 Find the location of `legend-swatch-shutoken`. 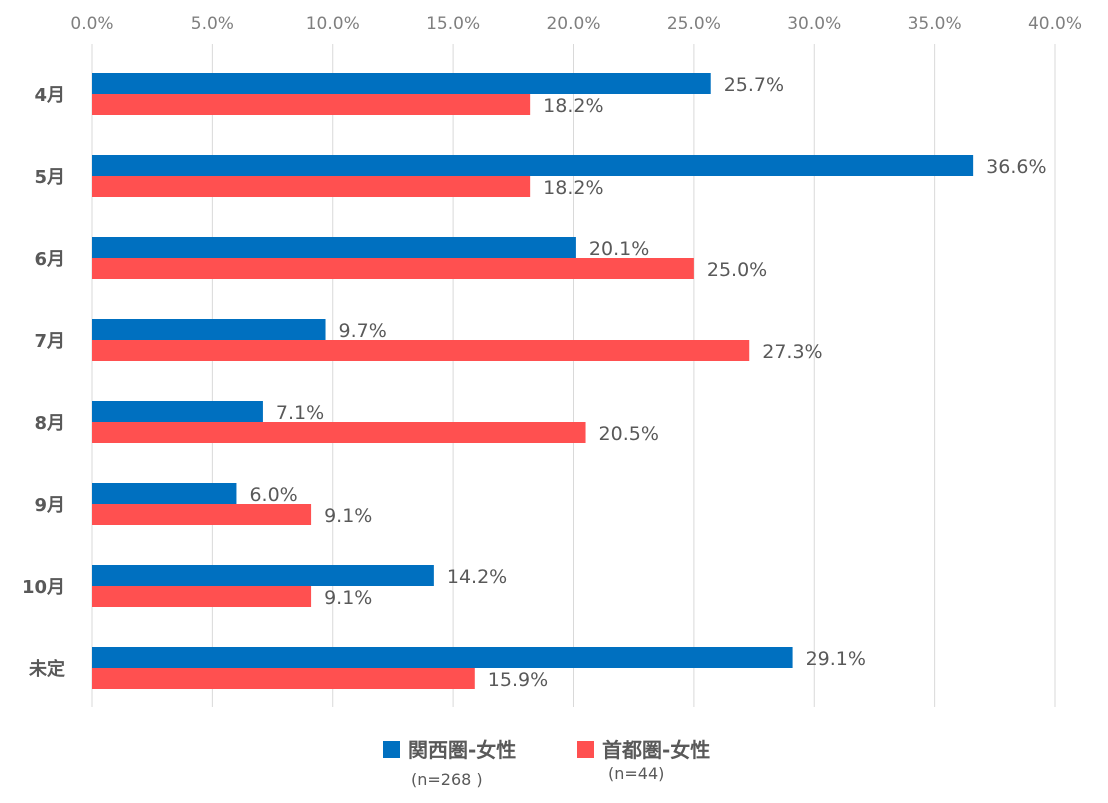

legend-swatch-shutoken is located at coordinates (585, 749).